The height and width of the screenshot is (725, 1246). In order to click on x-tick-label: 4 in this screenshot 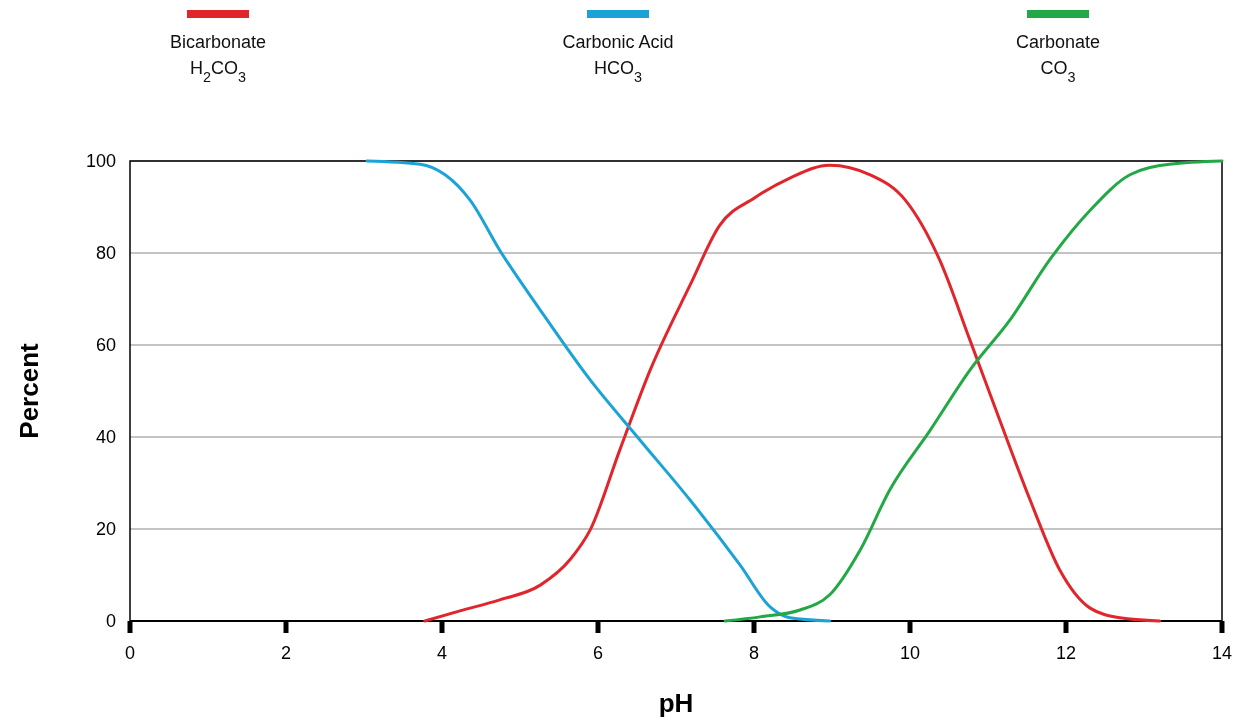, I will do `click(442, 653)`.